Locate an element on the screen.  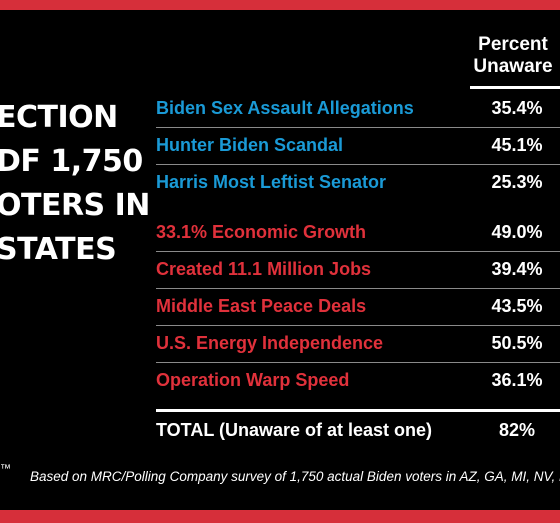
row-value: 25.3% is located at coordinates (517, 182).